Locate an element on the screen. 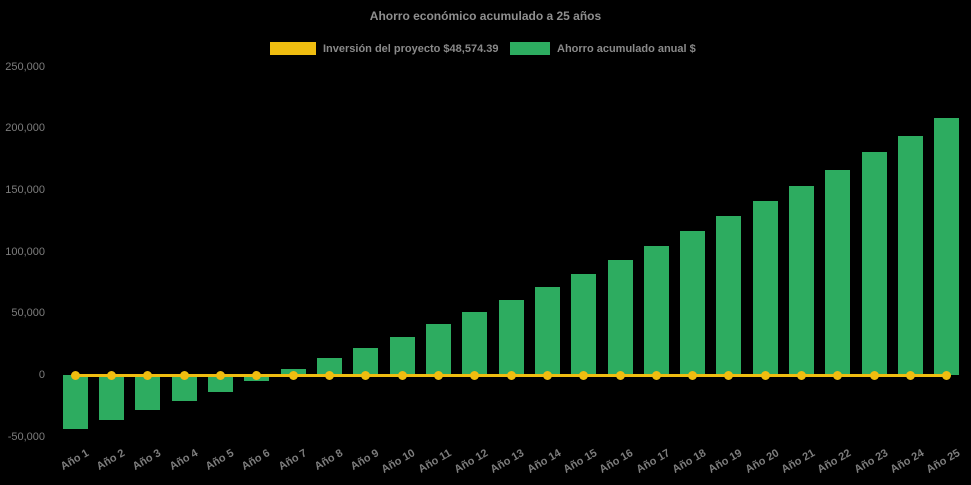 Image resolution: width=971 pixels, height=485 pixels. y-axis-label: 50,000 is located at coordinates (28, 313).